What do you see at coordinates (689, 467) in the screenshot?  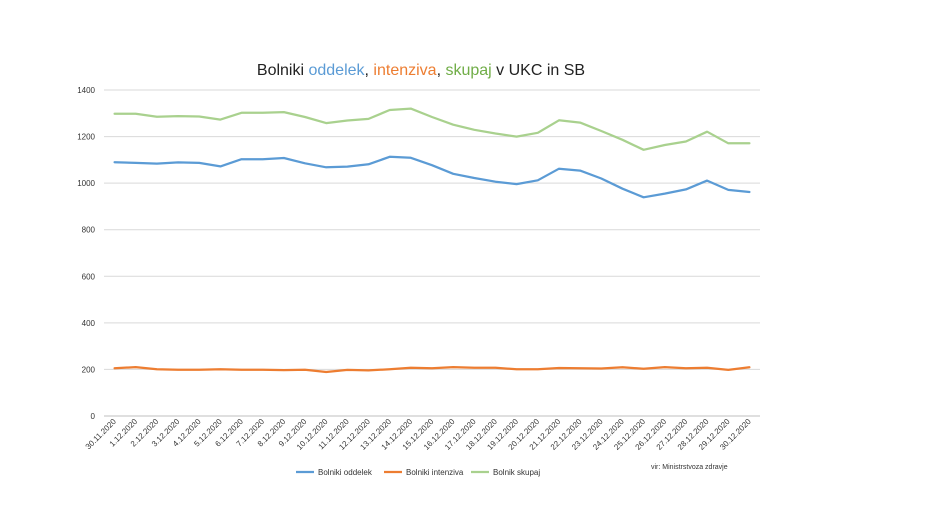 I see `source-note: vir: Ministrstvoza zdravje` at bounding box center [689, 467].